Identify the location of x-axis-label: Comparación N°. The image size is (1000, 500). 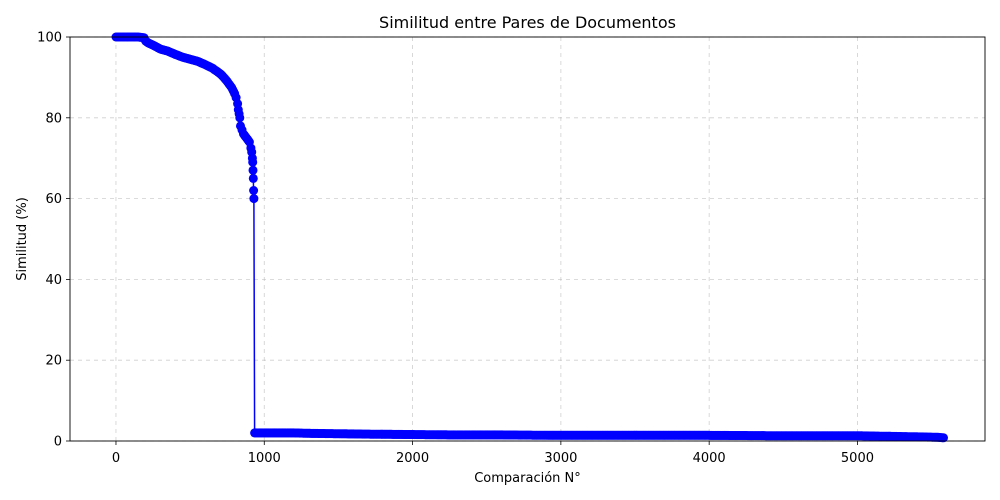
(527, 478).